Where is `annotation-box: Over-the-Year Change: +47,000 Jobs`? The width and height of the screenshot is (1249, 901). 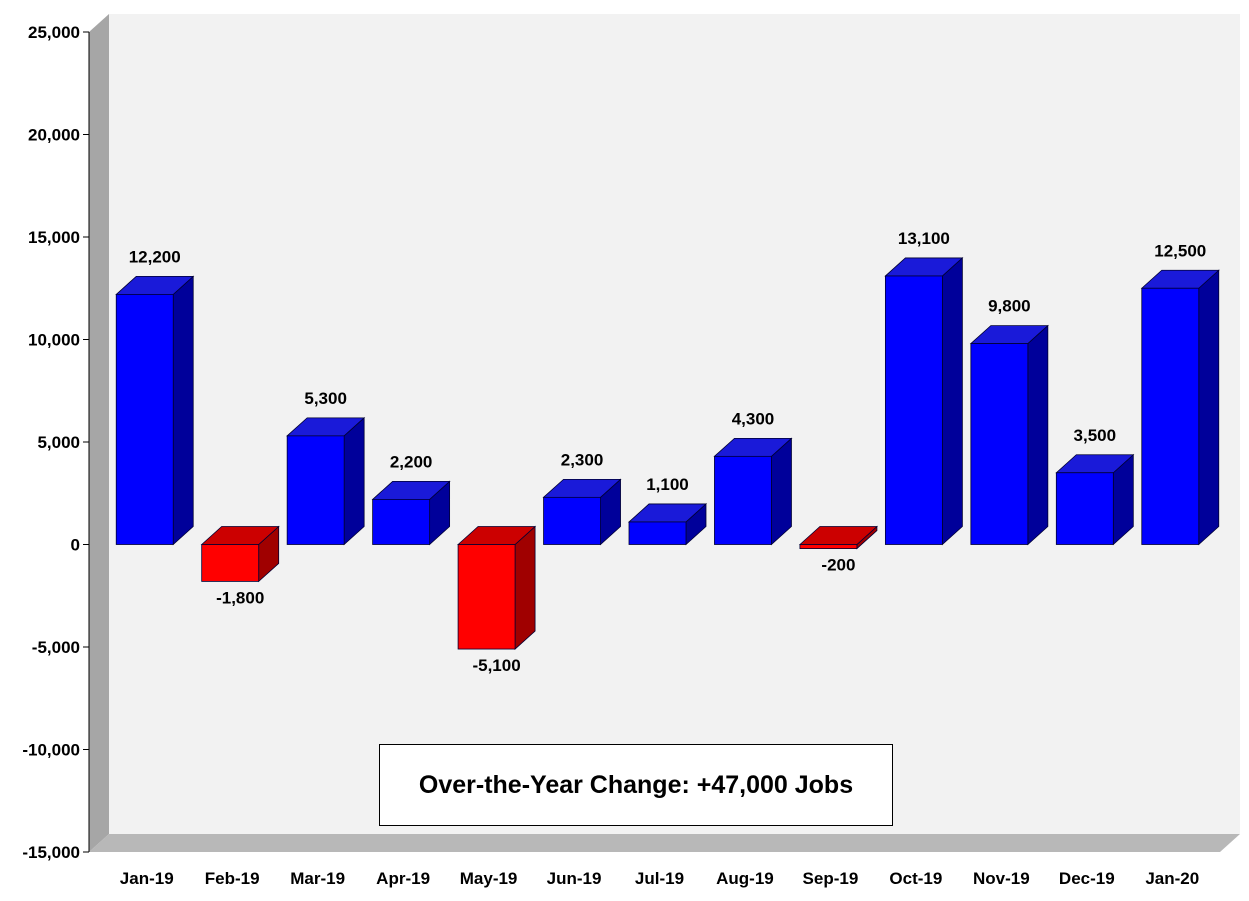 annotation-box: Over-the-Year Change: +47,000 Jobs is located at coordinates (636, 785).